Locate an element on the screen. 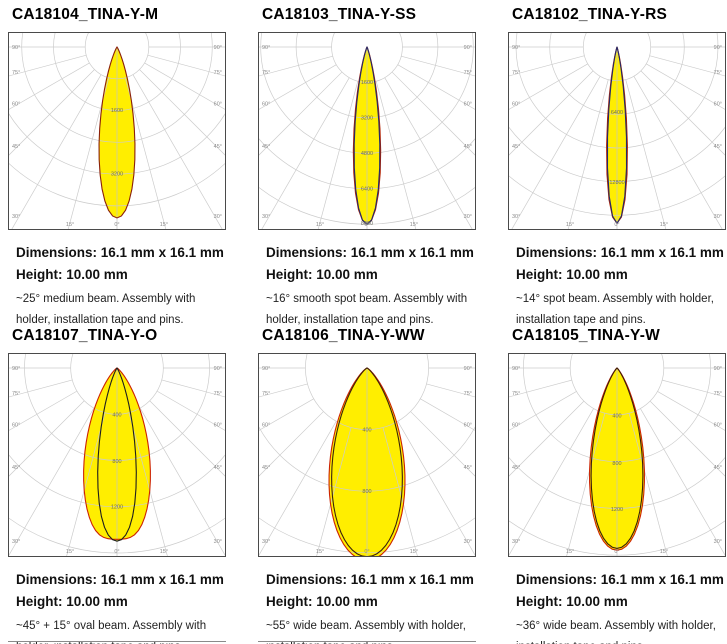  product-title: CA18106_TINA-Y-WW is located at coordinates (343, 335).